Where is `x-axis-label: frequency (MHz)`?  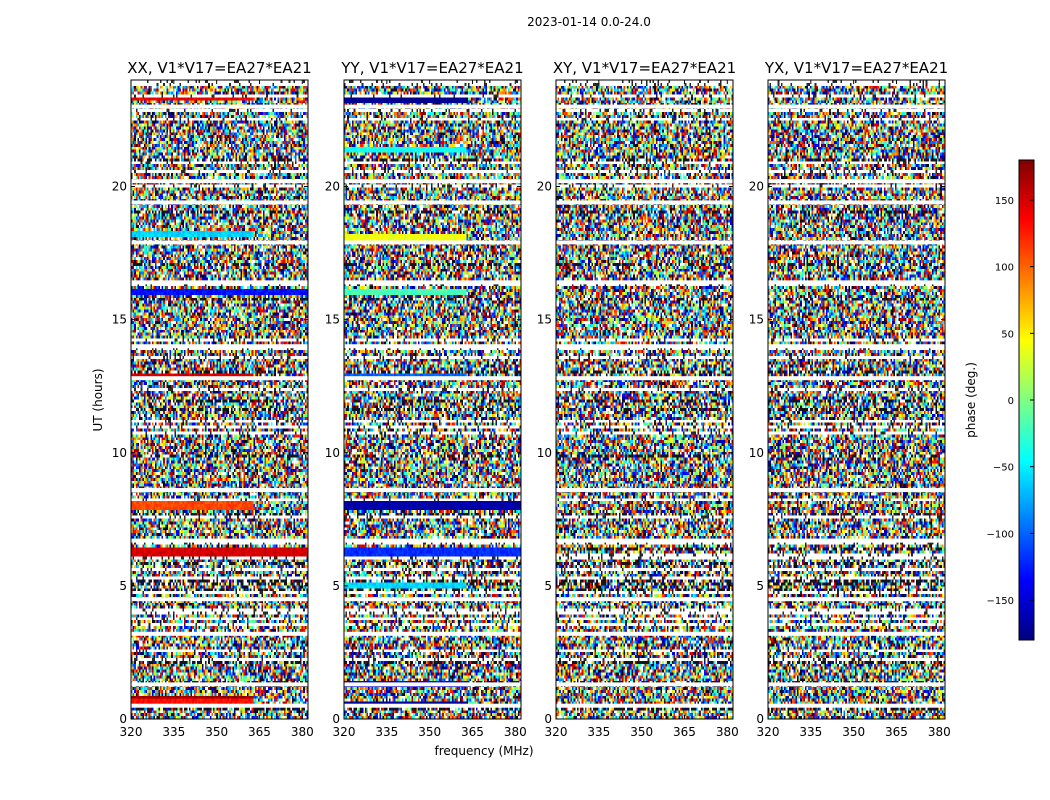
x-axis-label: frequency (MHz) is located at coordinates (483, 751).